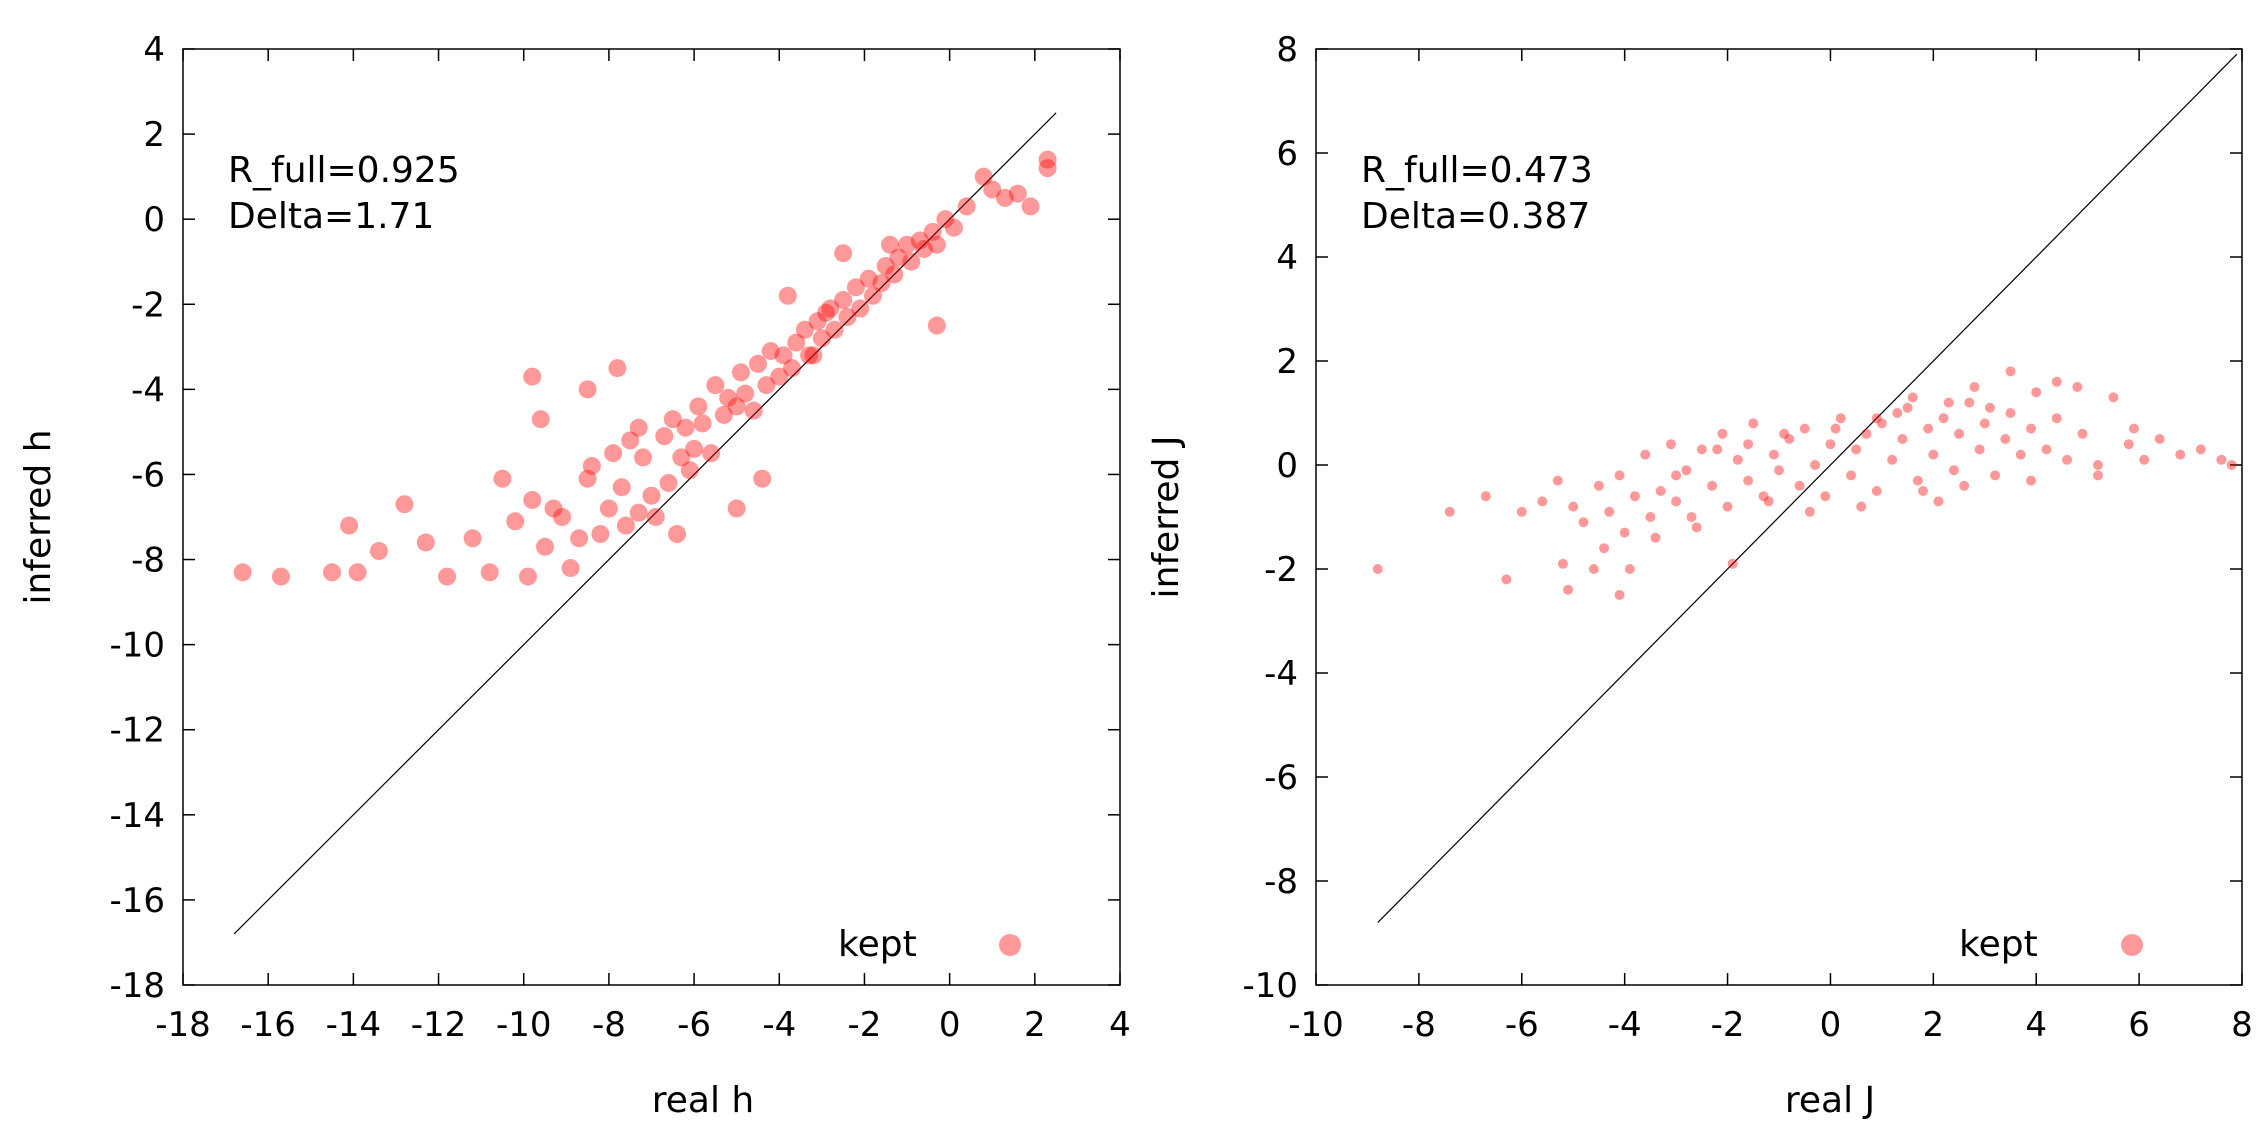 The height and width of the screenshot is (1133, 2267). What do you see at coordinates (1316, 1025) in the screenshot?
I see `j-x-tick-label: -10` at bounding box center [1316, 1025].